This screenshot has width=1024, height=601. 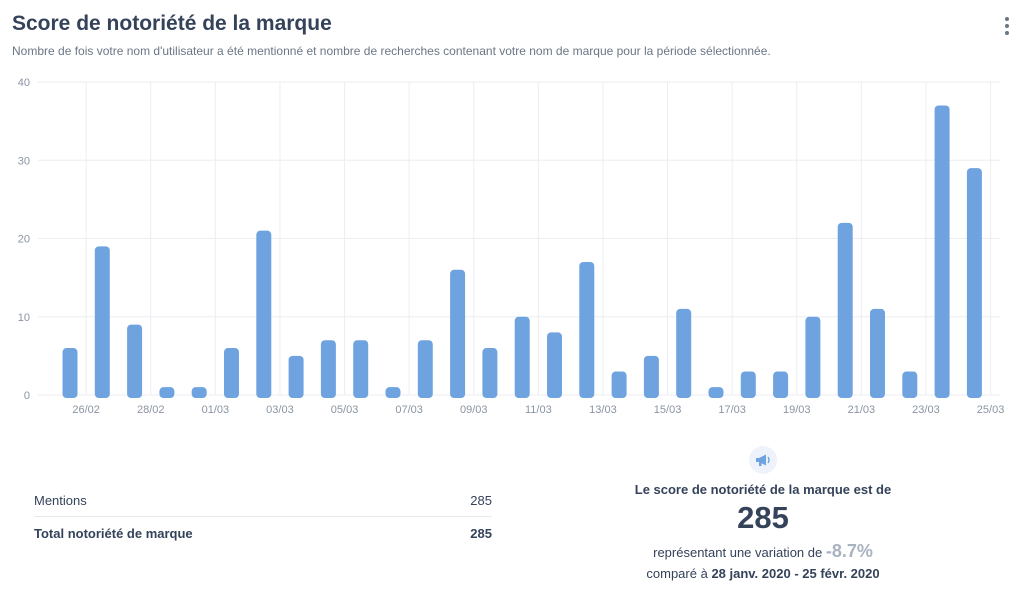 What do you see at coordinates (60, 500) in the screenshot?
I see `mentions-label: Mentions` at bounding box center [60, 500].